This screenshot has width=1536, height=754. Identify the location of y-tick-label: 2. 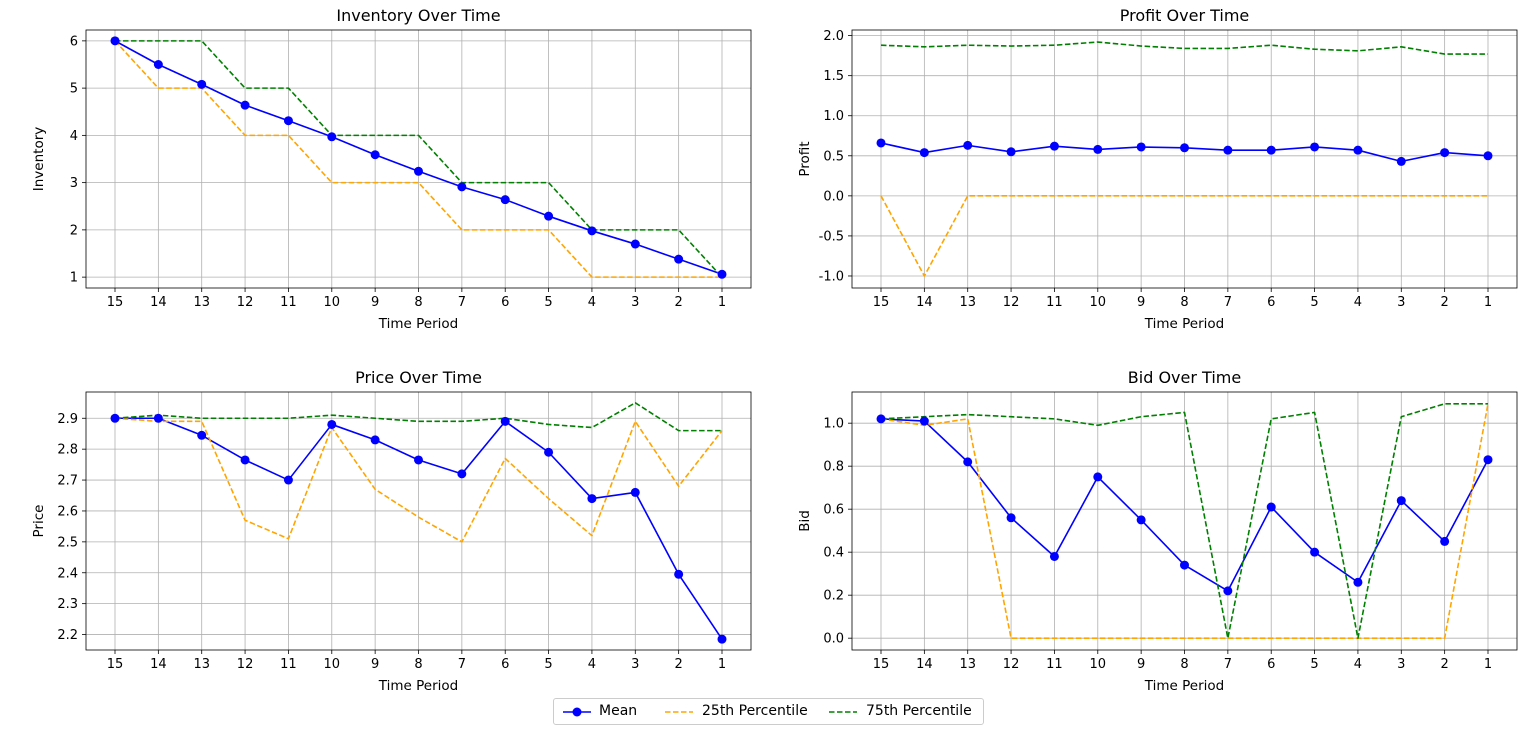
(74, 230).